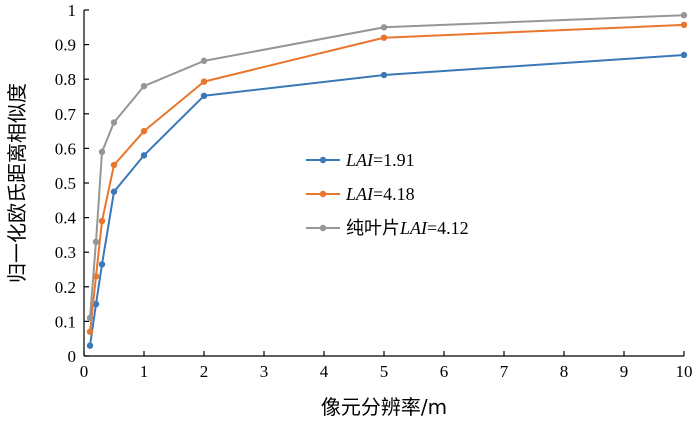  I want to click on legend-label: LAI=4.18, so click(380, 194).